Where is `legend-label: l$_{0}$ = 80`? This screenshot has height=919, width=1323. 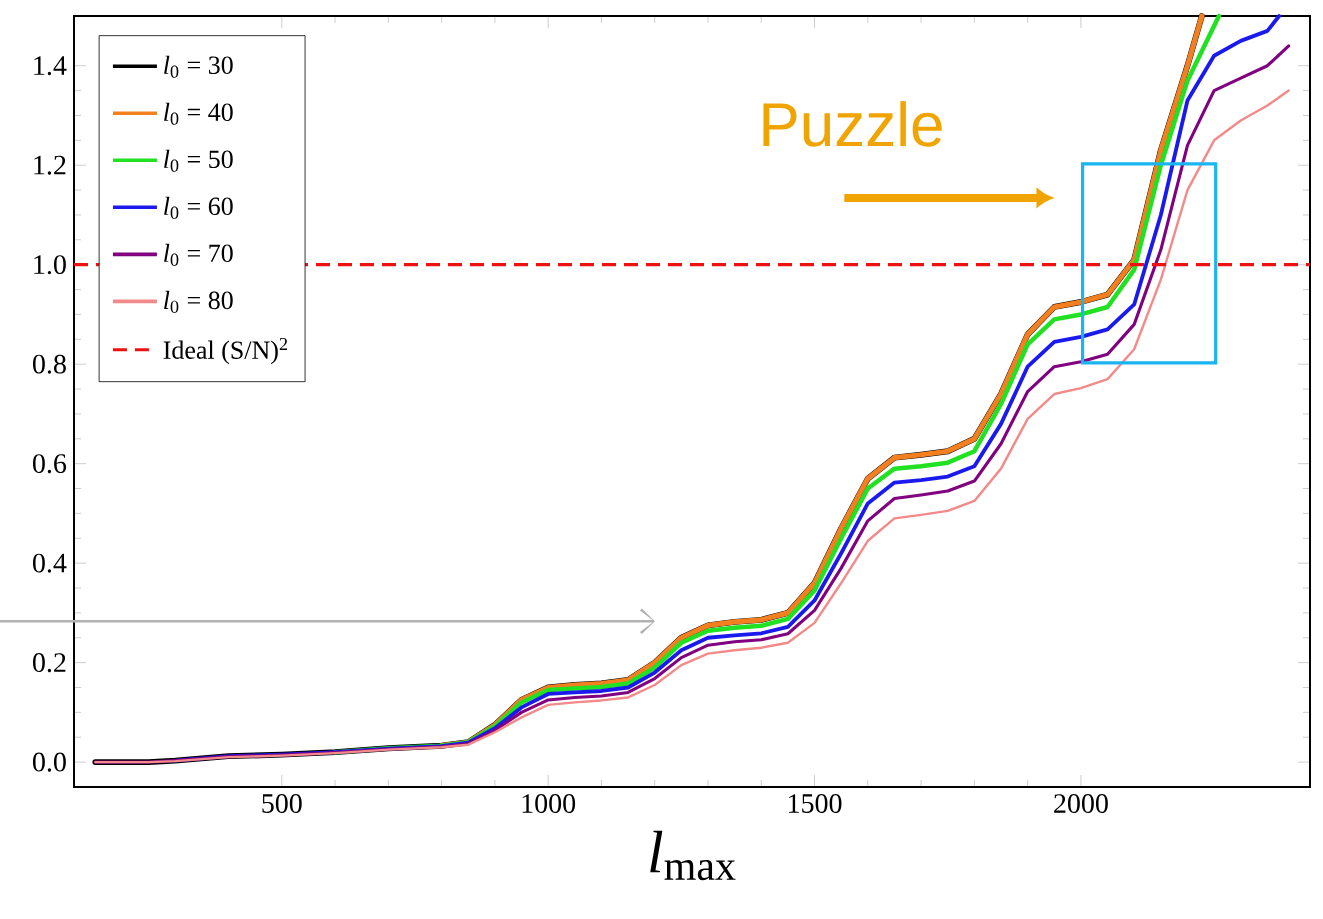
legend-label: l$_{0}$ = 80 is located at coordinates (198, 301).